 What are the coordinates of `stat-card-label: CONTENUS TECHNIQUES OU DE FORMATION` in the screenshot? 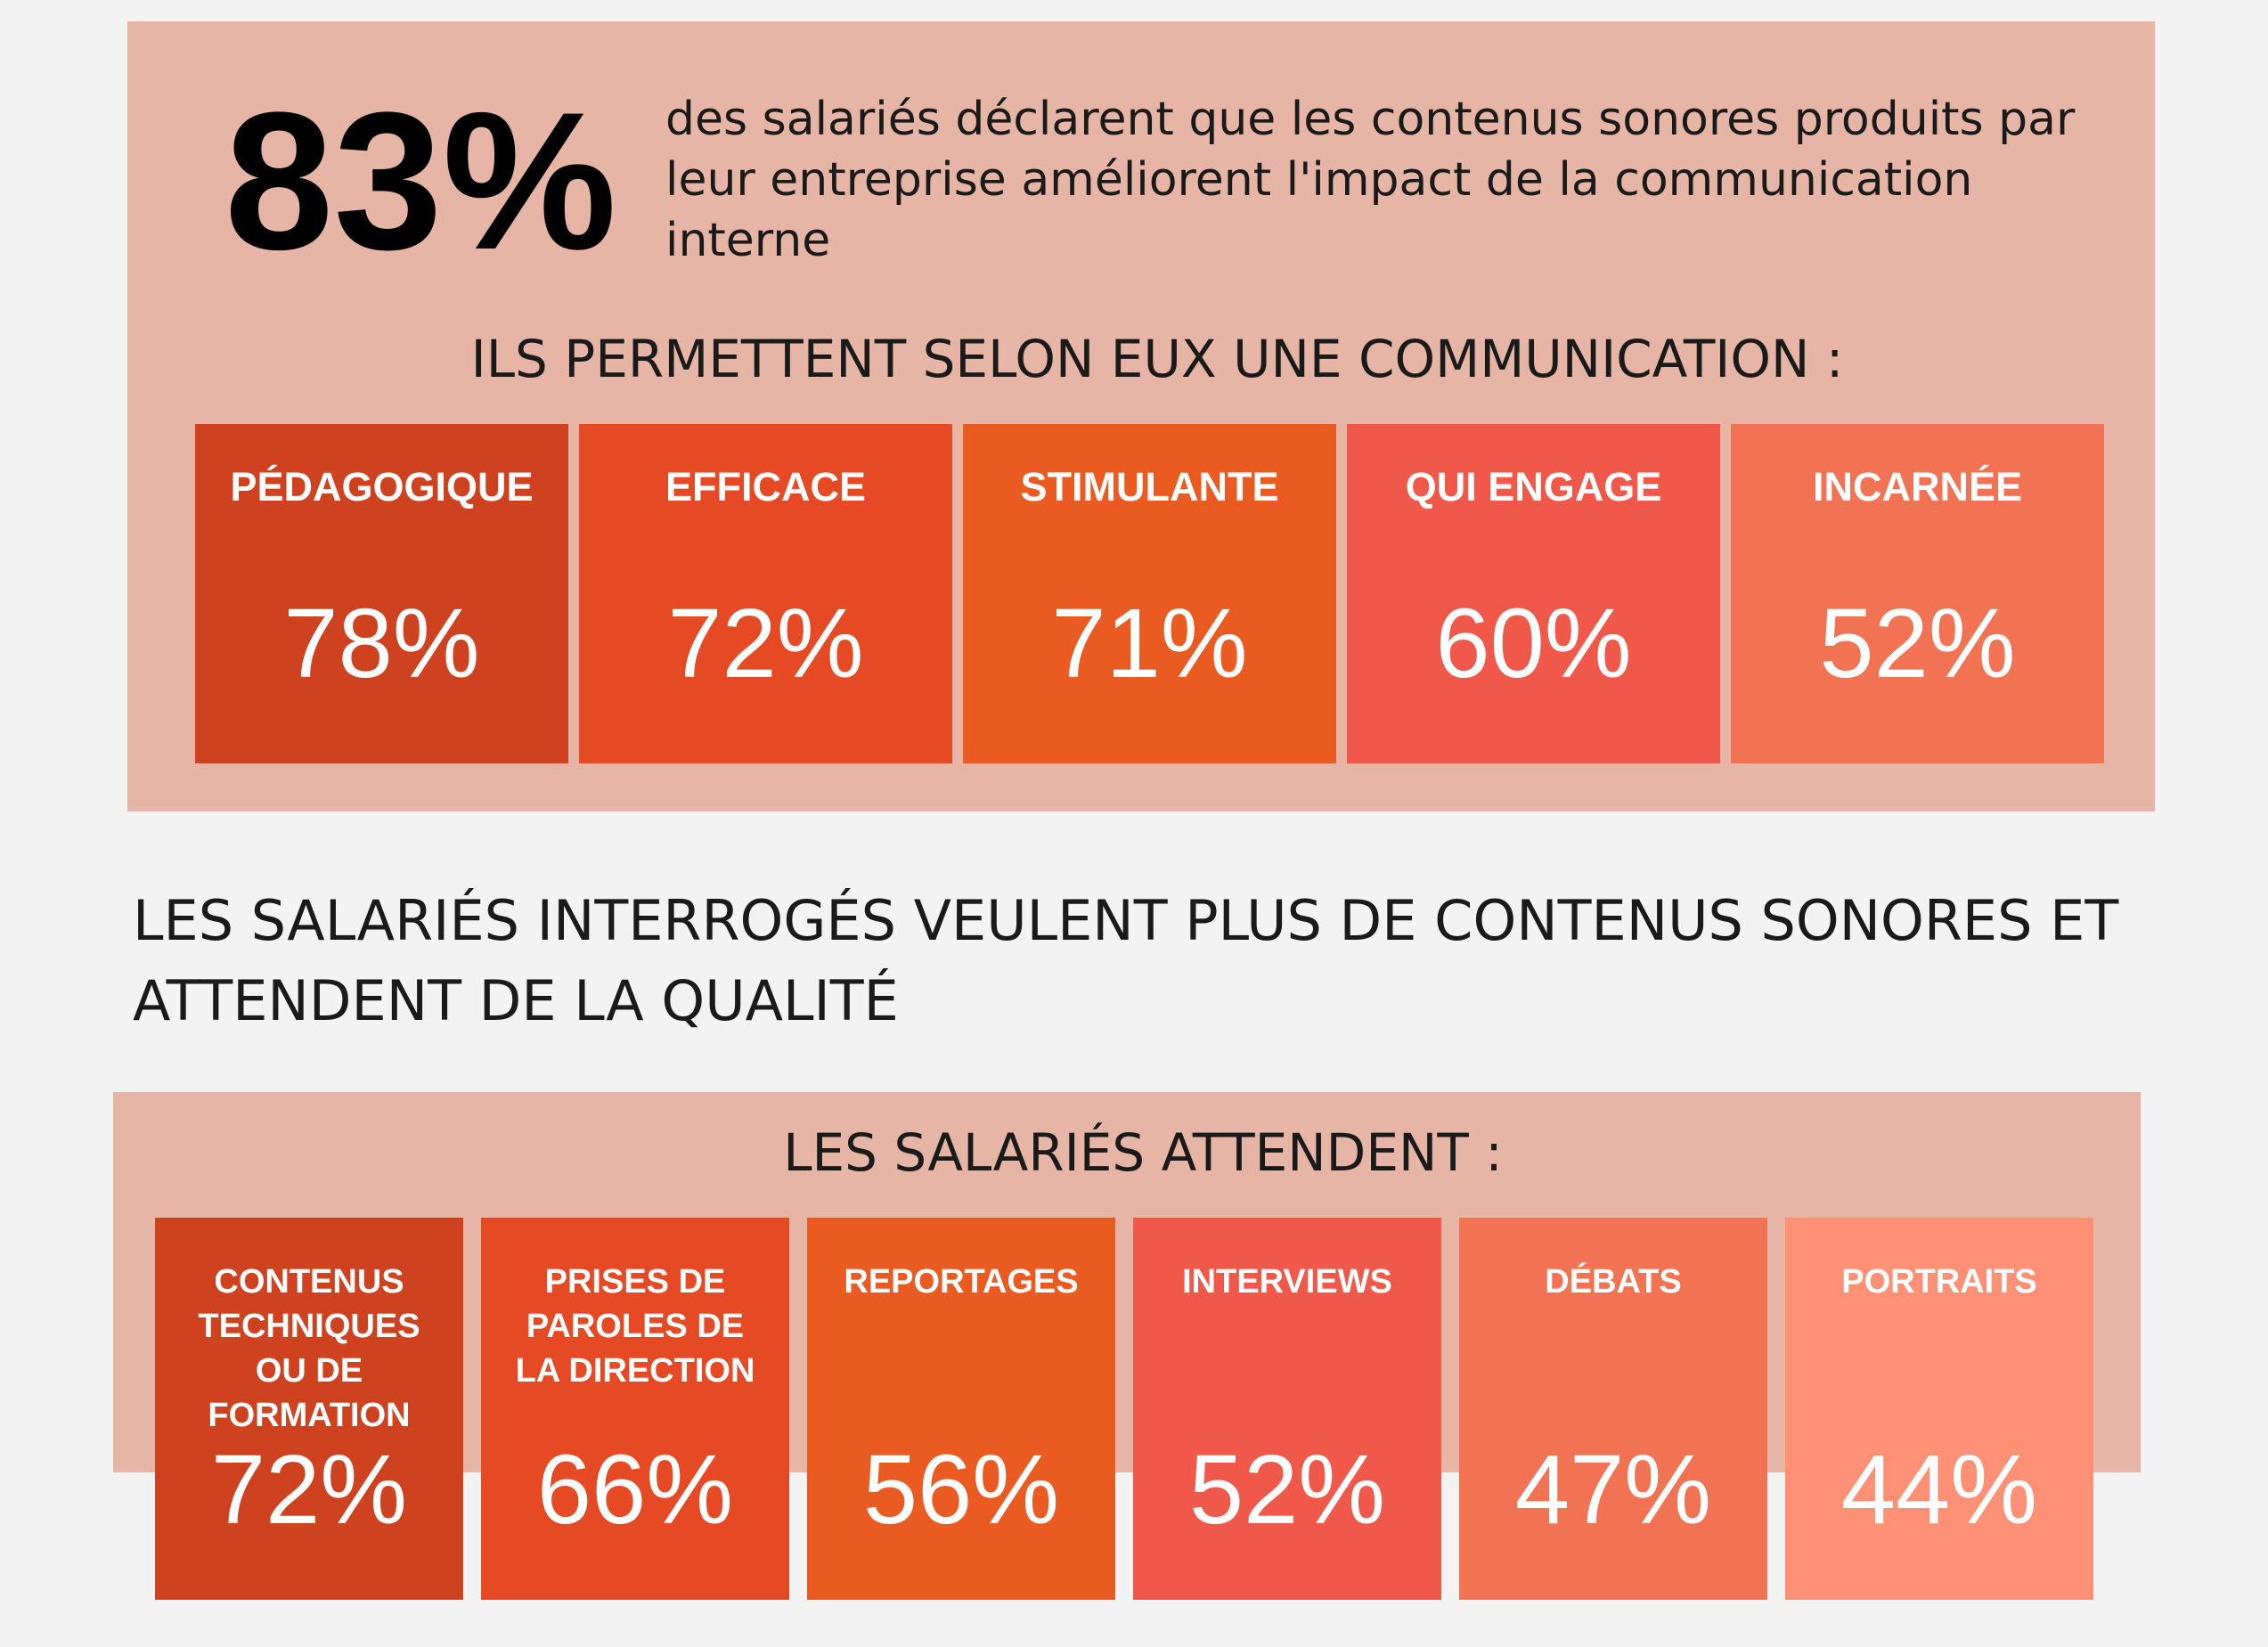 It's located at (309, 1349).